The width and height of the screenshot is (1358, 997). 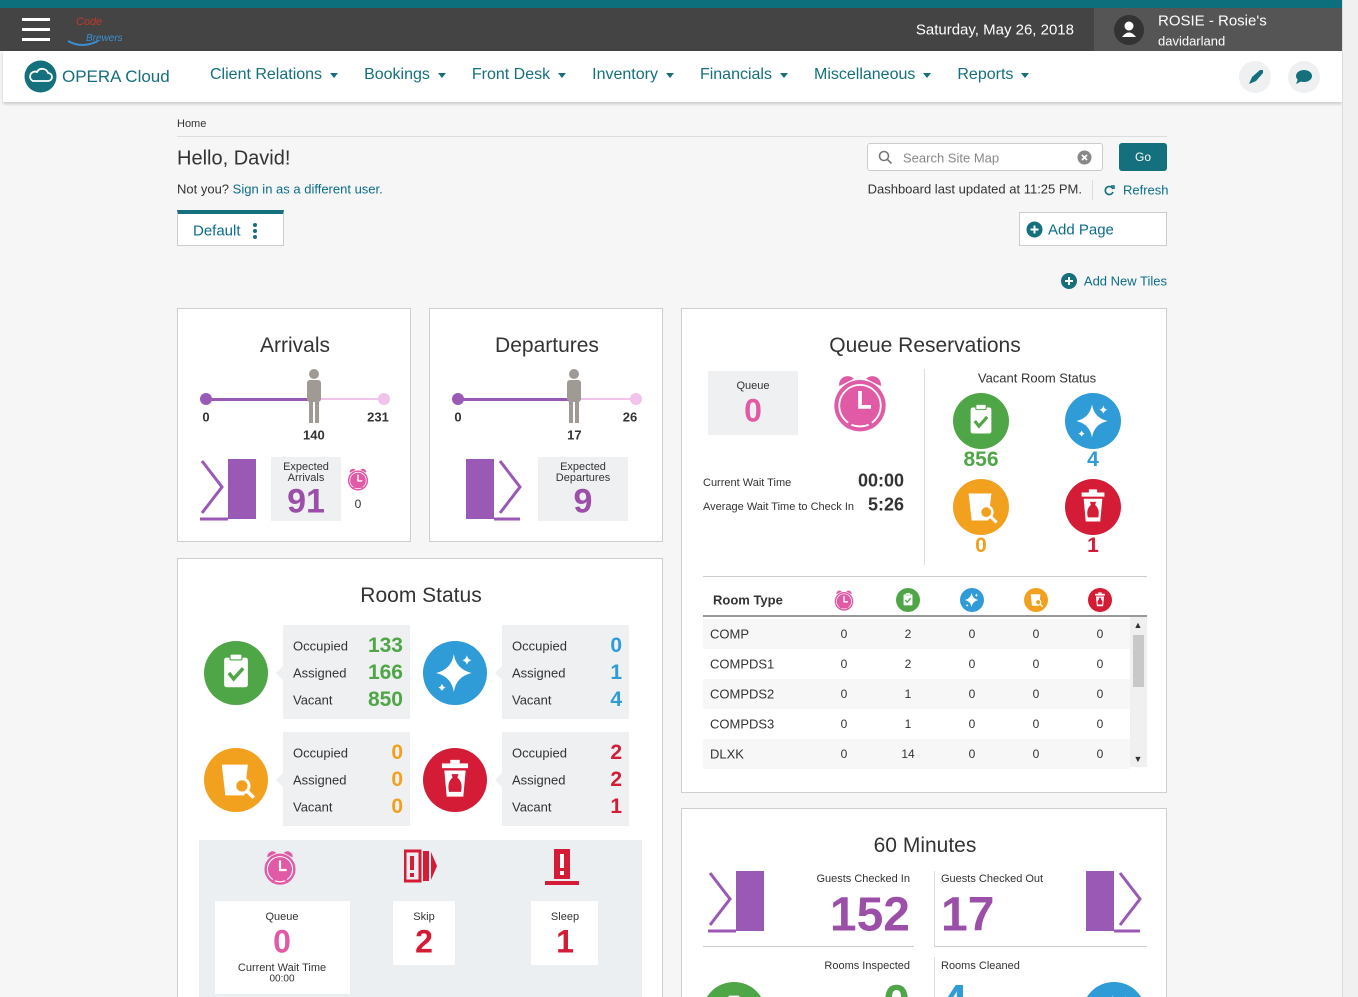 I want to click on wait-label: Current Wait Time, so click(x=747, y=483).